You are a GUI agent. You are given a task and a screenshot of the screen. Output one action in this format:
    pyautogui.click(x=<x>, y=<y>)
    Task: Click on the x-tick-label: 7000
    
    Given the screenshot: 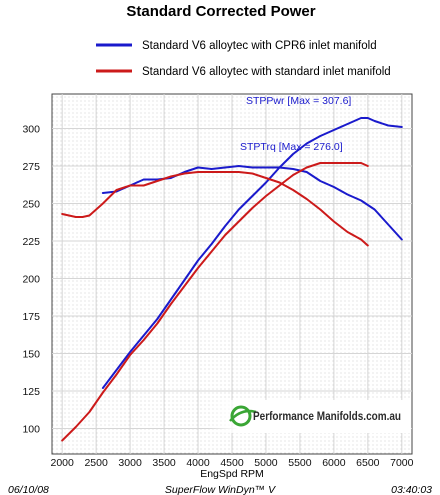 What is the action you would take?
    pyautogui.click(x=402, y=463)
    